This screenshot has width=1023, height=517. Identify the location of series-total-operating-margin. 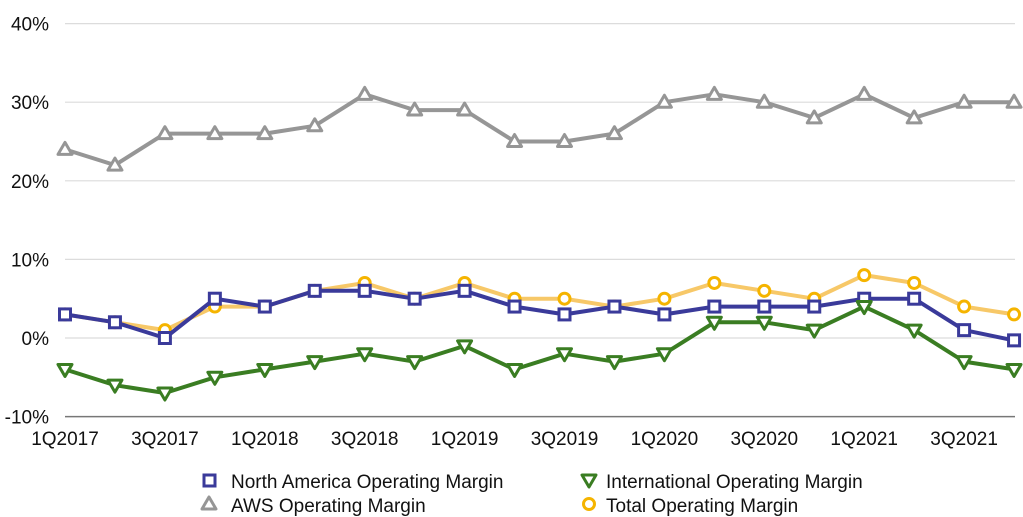
(540, 303).